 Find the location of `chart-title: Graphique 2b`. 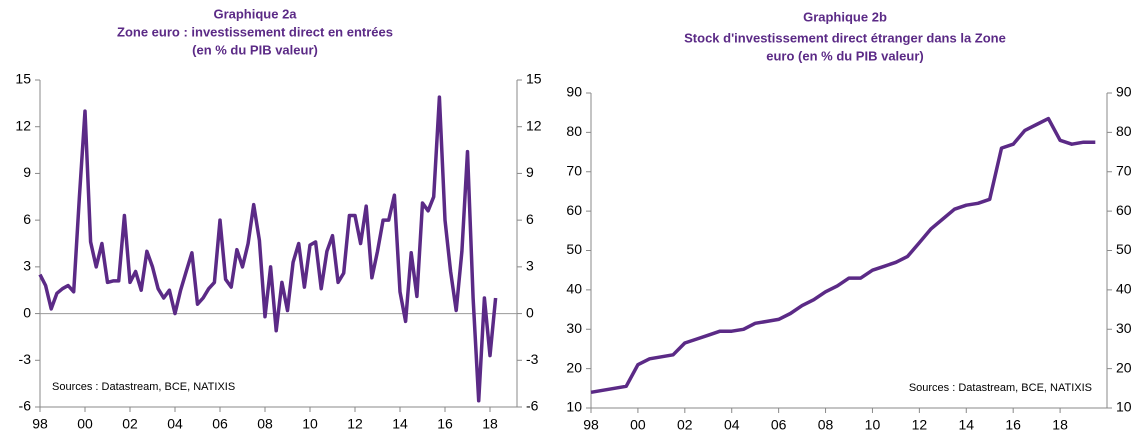

chart-title: Graphique 2b is located at coordinates (845, 16).